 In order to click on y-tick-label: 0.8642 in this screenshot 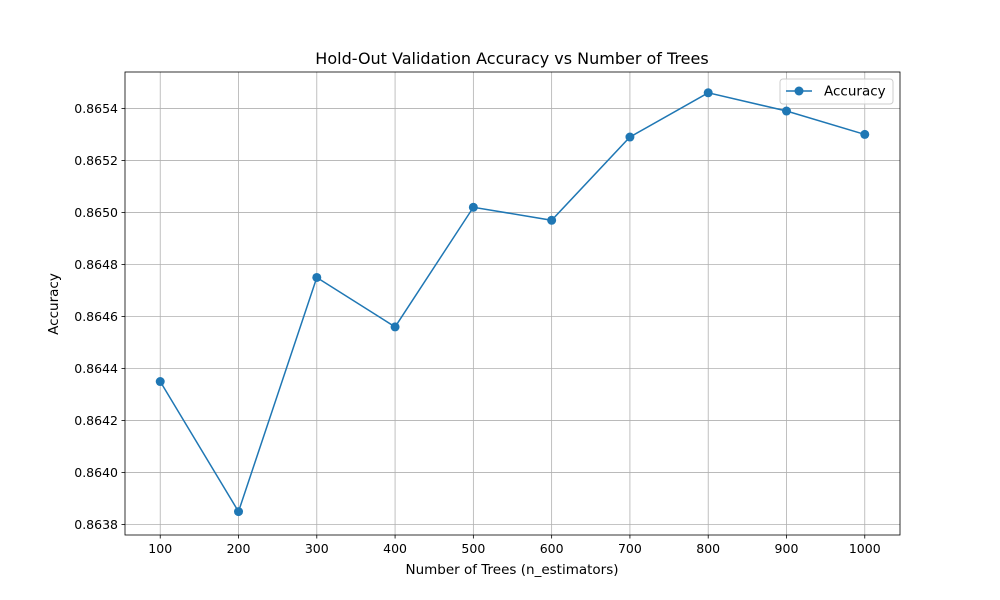, I will do `click(96, 420)`.